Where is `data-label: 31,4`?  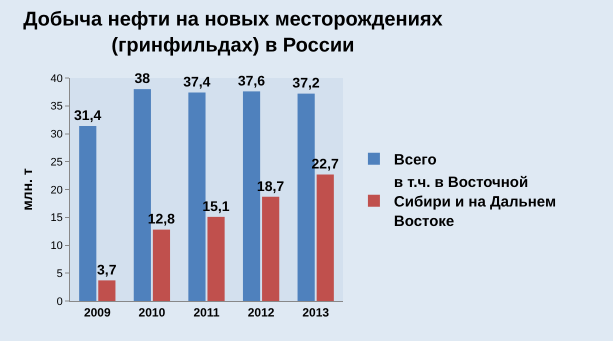
data-label: 31,4 is located at coordinates (88, 114).